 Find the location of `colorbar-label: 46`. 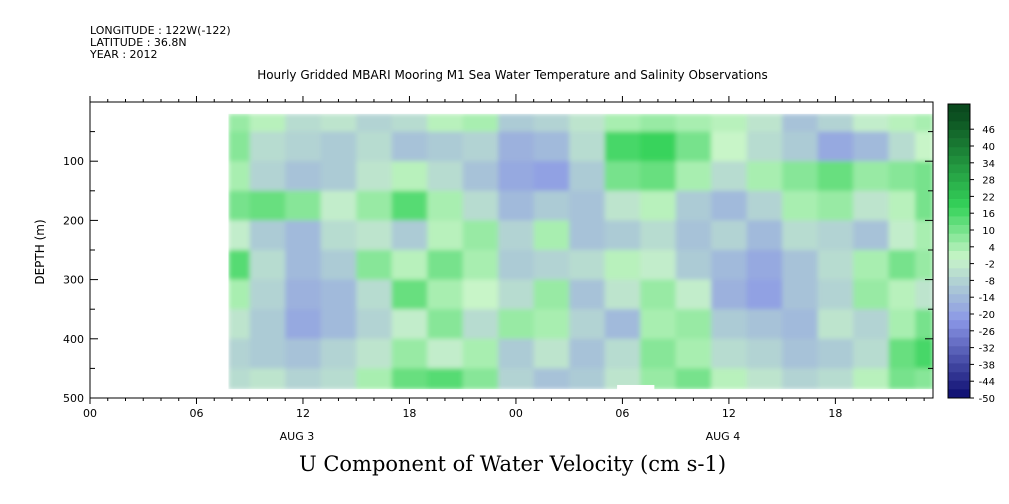

colorbar-label: 46 is located at coordinates (988, 130).